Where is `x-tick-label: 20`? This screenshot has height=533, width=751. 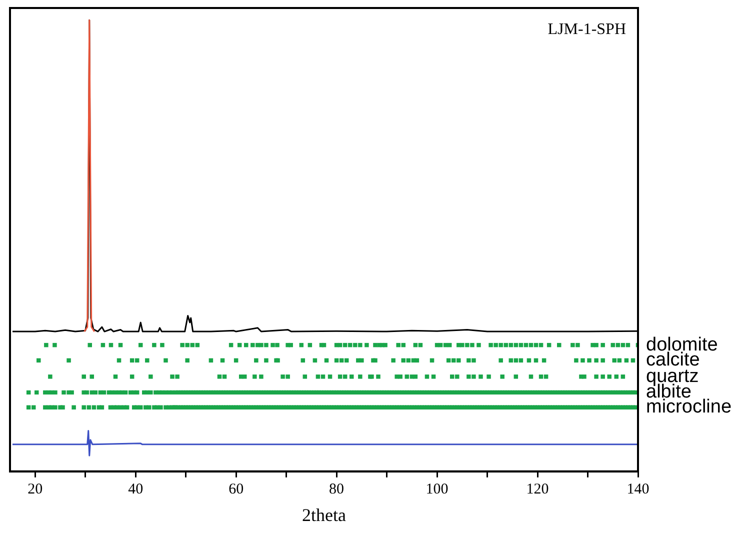
x-tick-label: 20 is located at coordinates (35, 489).